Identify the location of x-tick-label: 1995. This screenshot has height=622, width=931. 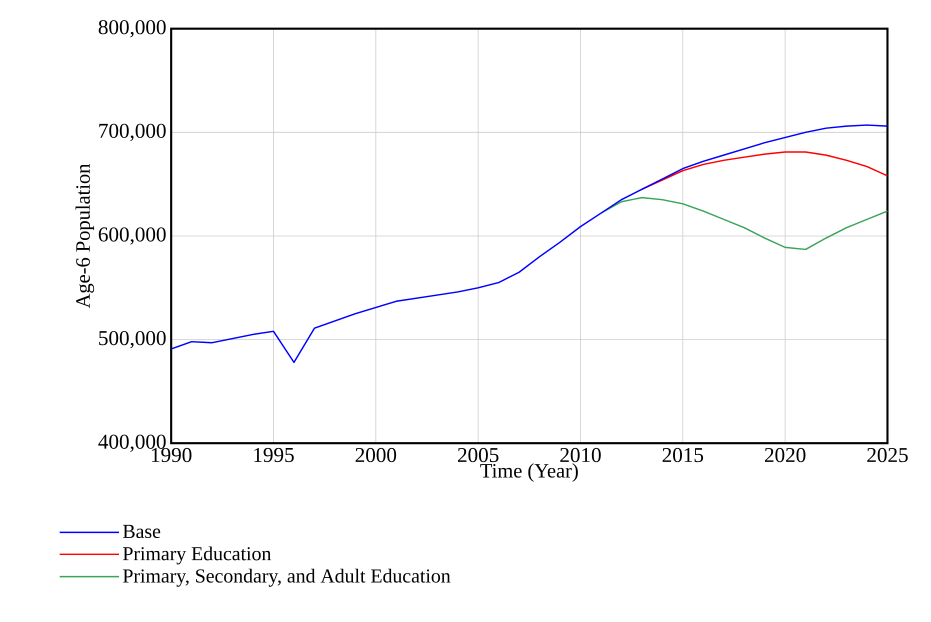
(274, 455).